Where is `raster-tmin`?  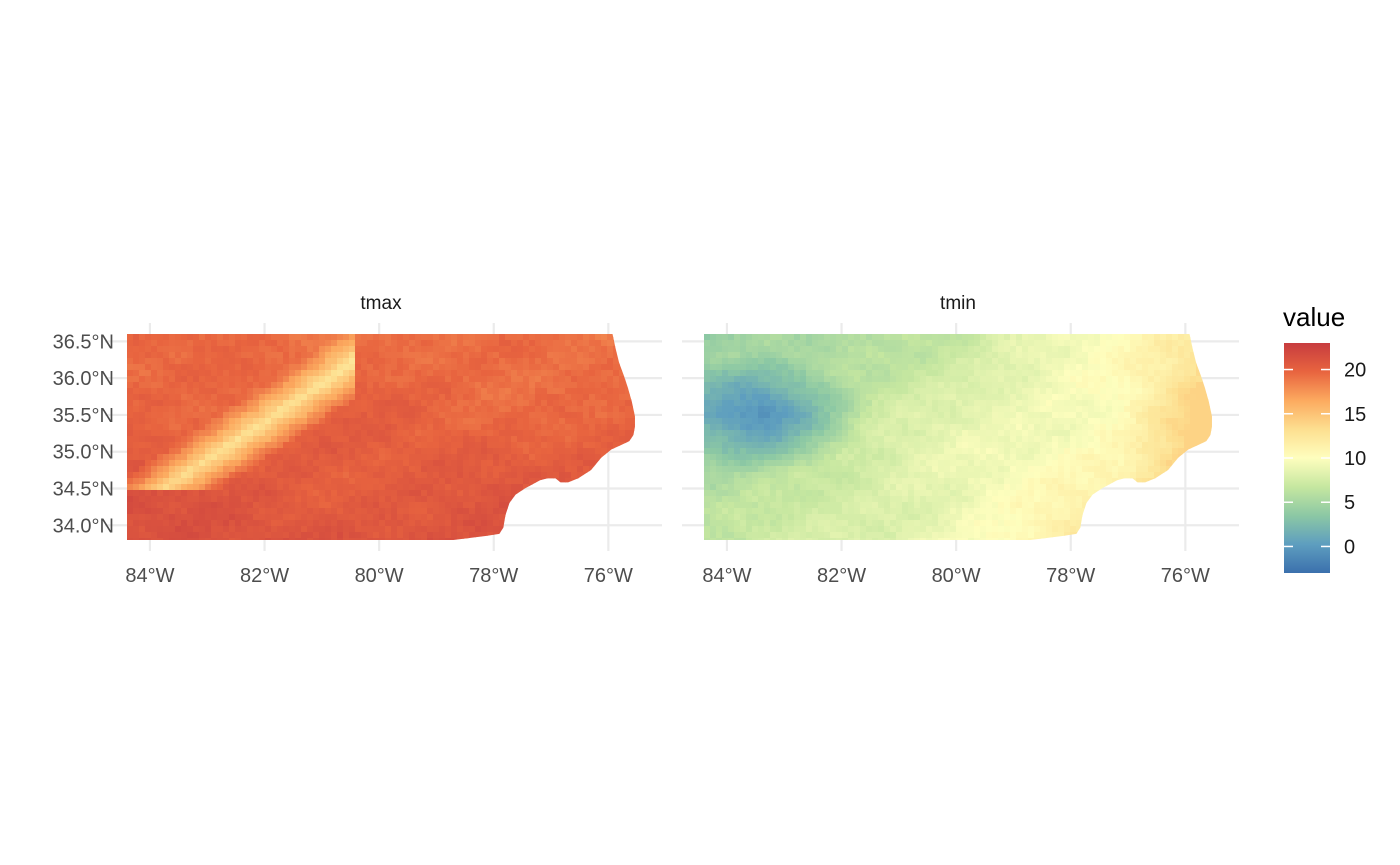 raster-tmin is located at coordinates (958, 437).